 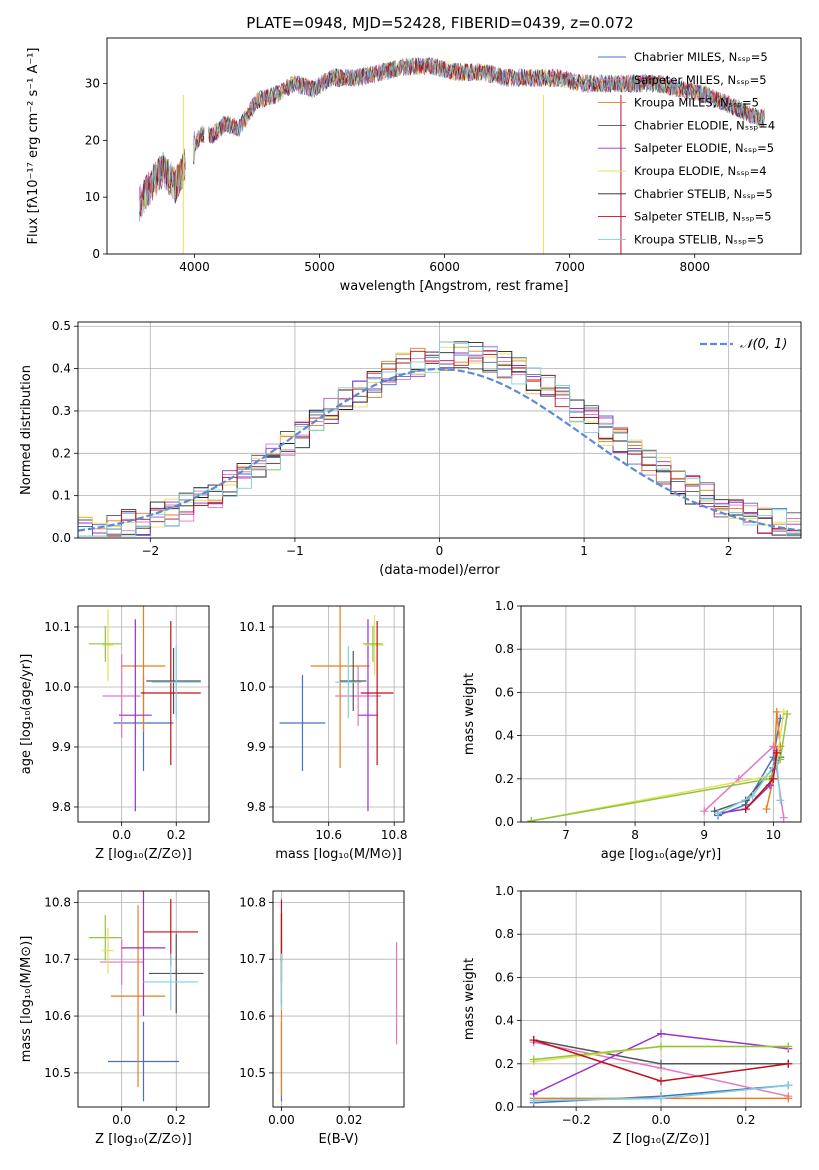 I want to click on y-tick-label: 0.6, so click(x=504, y=692).